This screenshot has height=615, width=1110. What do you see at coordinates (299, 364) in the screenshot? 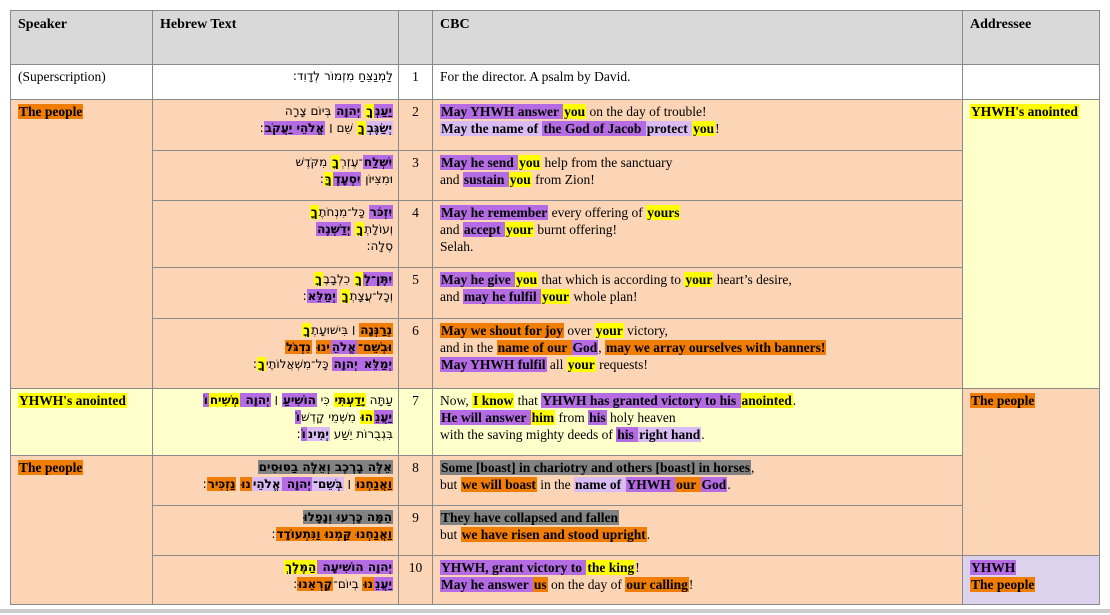
I see `text-segment: כָּל־מִשְׁאֲלוֹתֶי` at bounding box center [299, 364].